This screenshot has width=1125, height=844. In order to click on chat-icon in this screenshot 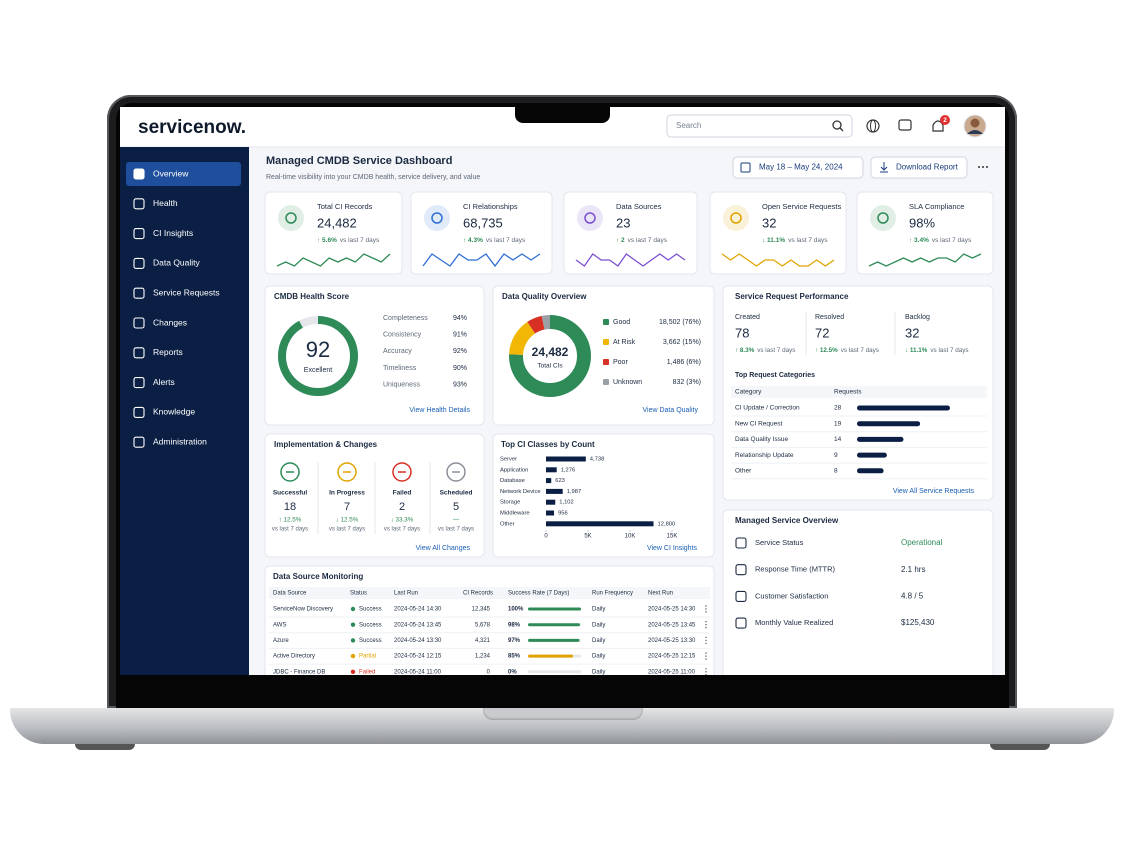, I will do `click(905, 125)`.